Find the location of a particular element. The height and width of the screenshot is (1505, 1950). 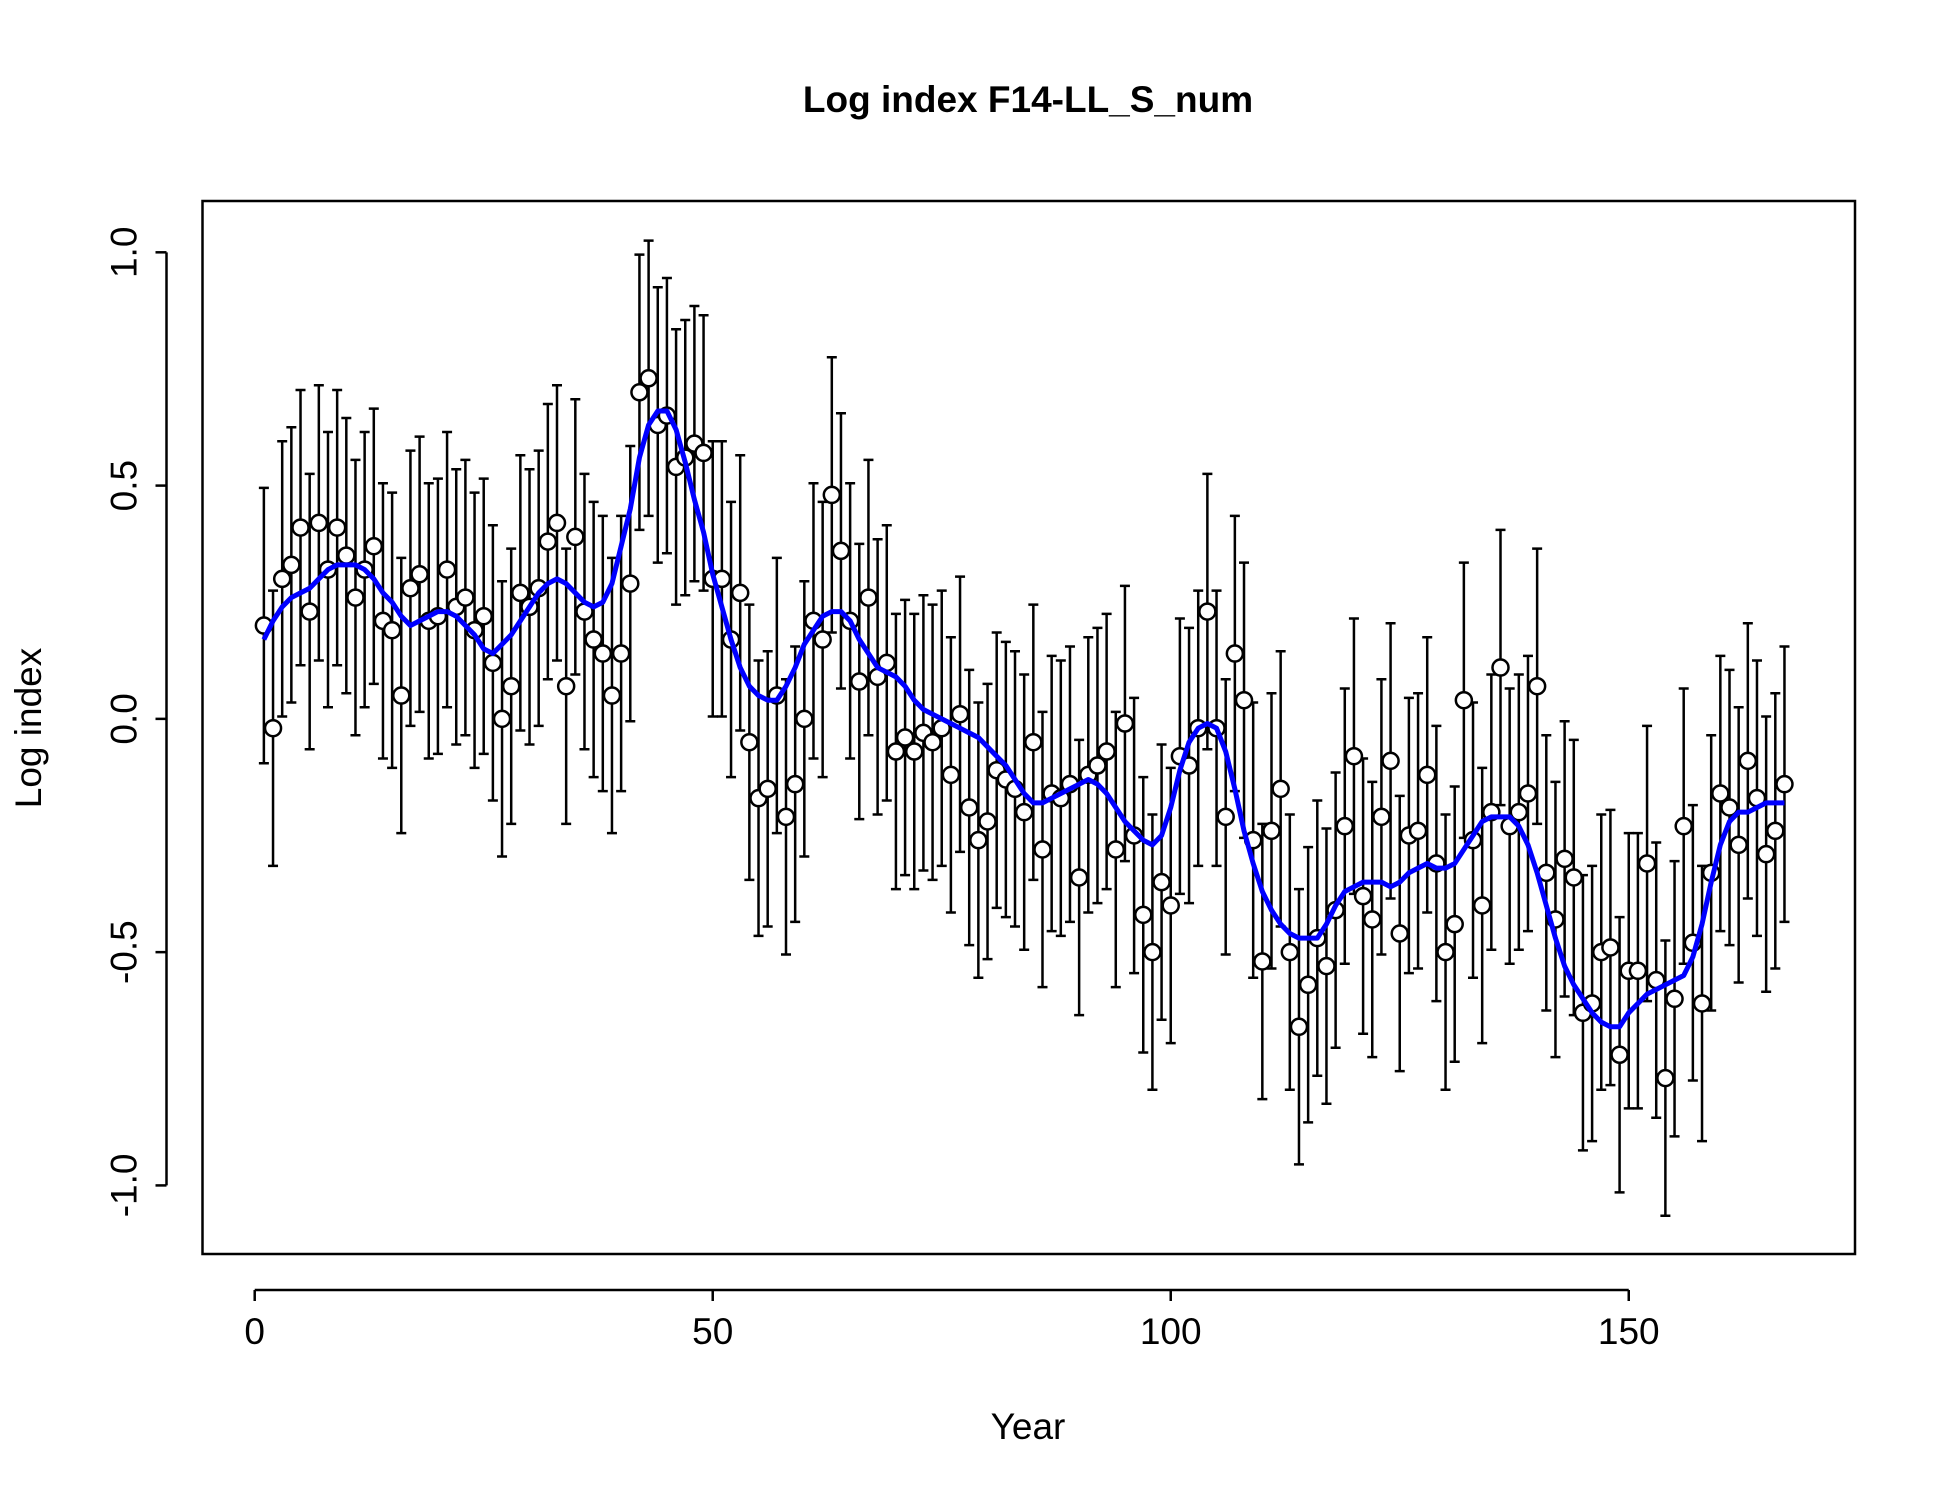

y-tick-label: 0.5 is located at coordinates (123, 485).